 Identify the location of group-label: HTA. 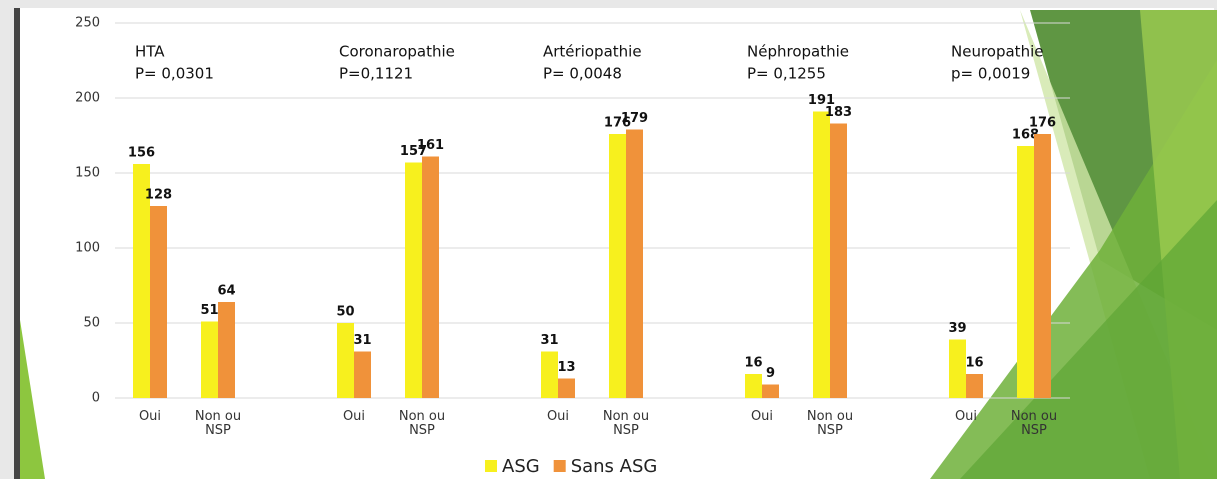
(150, 52).